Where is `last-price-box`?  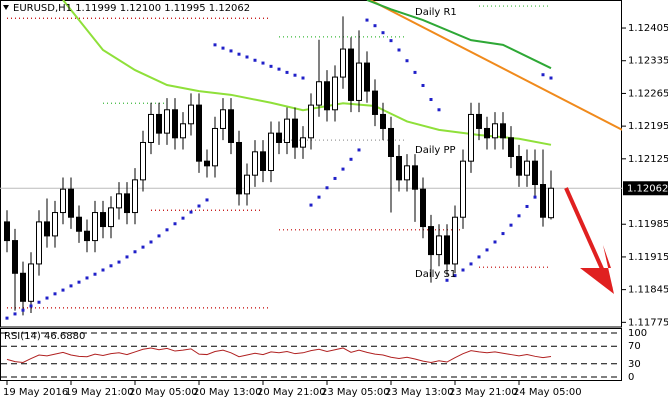
last-price-box is located at coordinates (645, 188).